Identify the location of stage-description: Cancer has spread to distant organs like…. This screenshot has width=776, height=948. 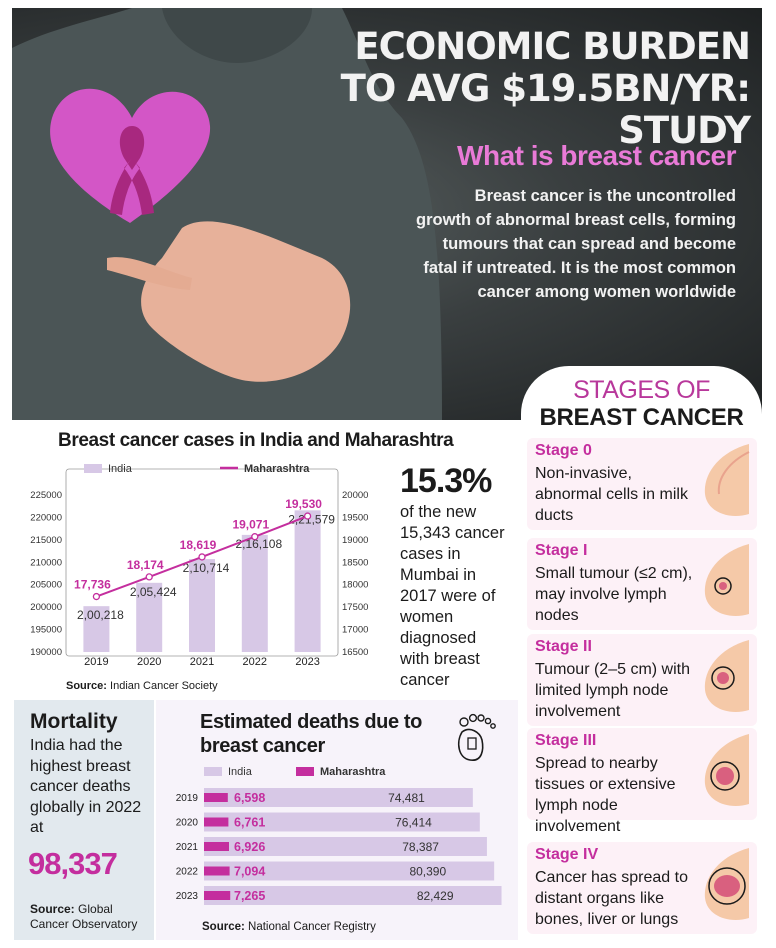
(611, 898).